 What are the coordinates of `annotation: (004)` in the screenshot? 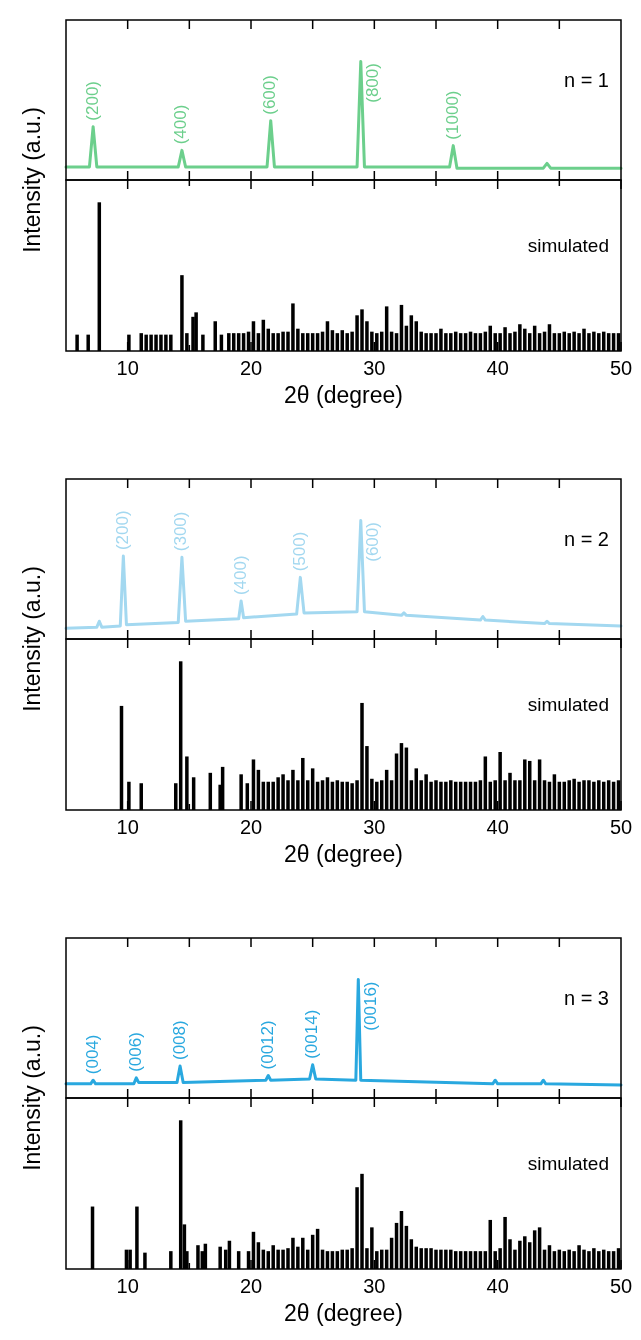 It's located at (92, 1054).